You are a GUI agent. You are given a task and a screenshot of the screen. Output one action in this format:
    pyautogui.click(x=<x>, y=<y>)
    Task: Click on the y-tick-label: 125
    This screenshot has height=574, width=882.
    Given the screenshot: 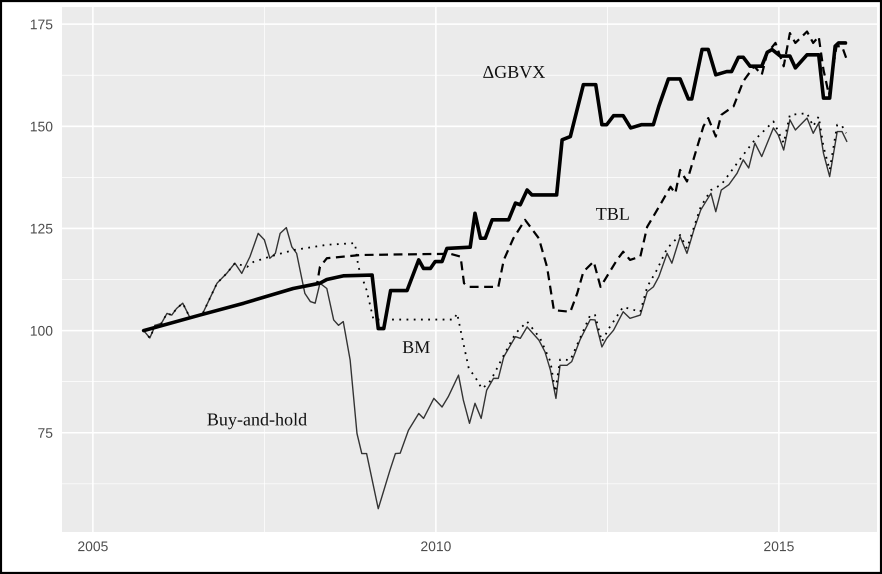 What is the action you would take?
    pyautogui.click(x=41, y=229)
    